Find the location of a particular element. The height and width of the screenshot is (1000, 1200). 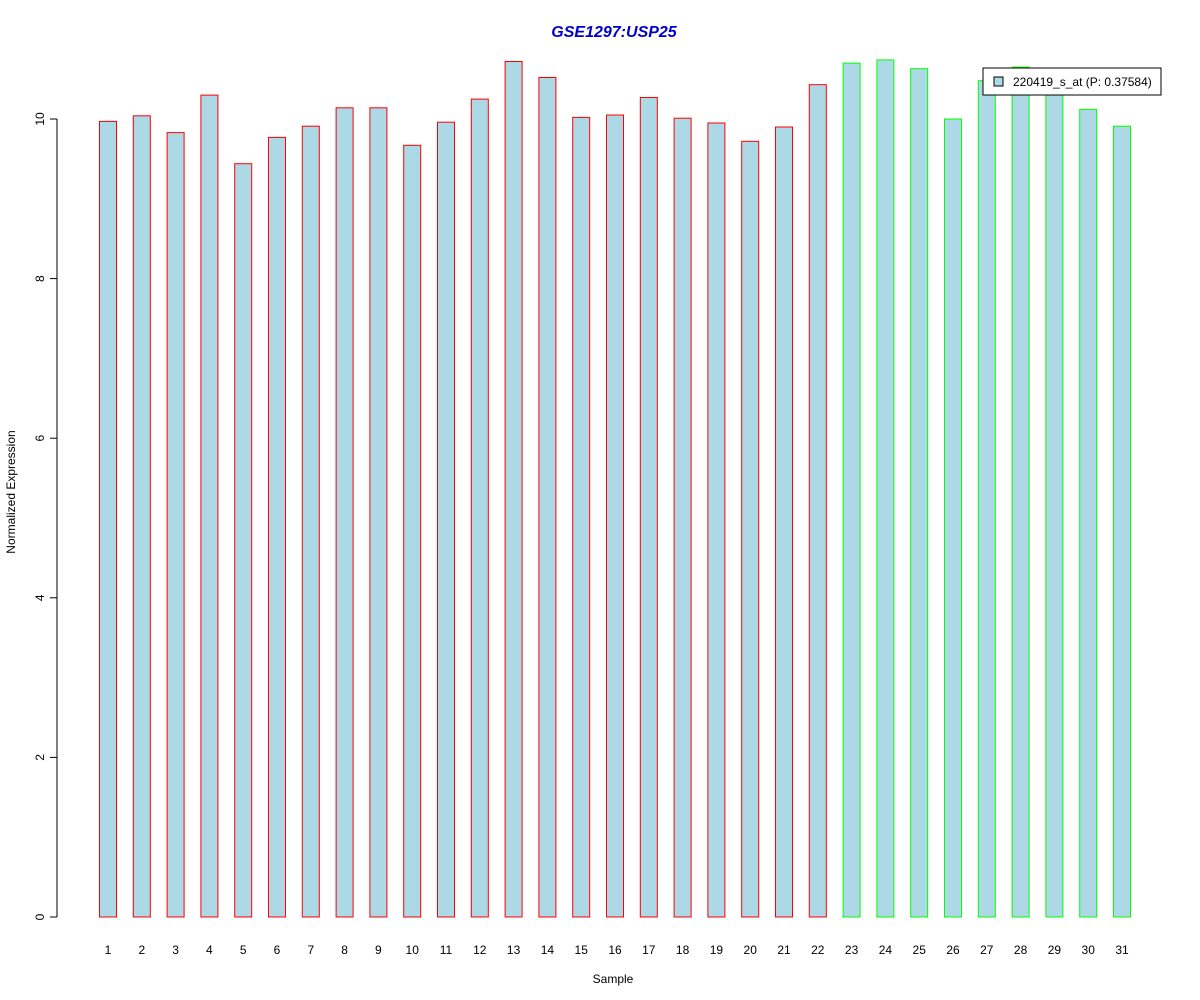

x-tick-label: 24 is located at coordinates (886, 950).